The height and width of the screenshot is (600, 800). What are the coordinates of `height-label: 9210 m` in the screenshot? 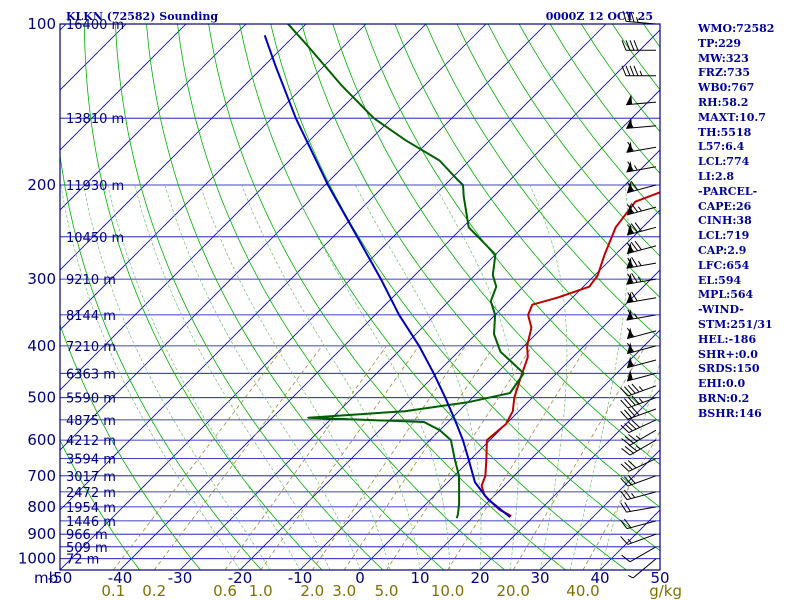 It's located at (91, 280).